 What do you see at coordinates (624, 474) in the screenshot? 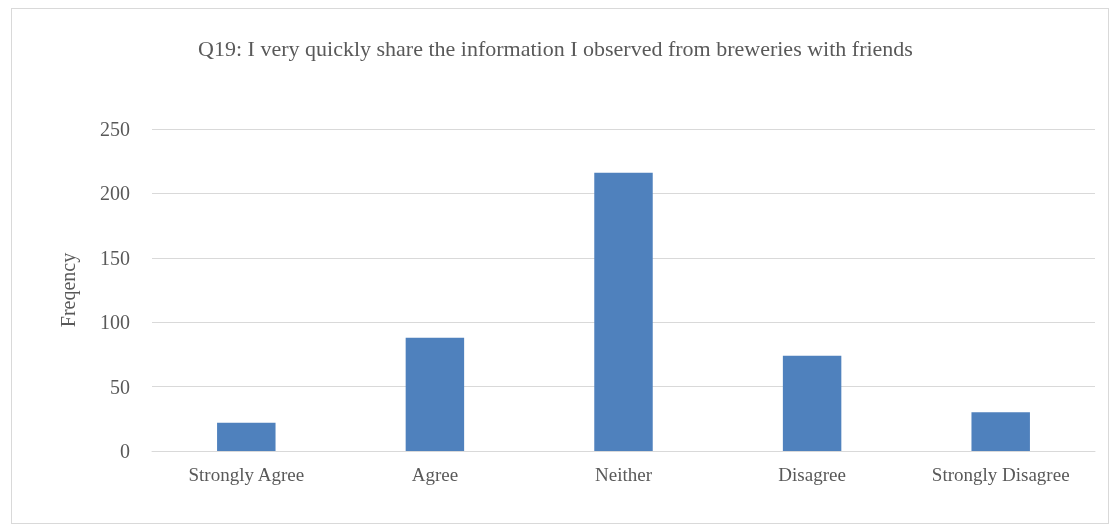
I see `x-tick-label: Neither` at bounding box center [624, 474].